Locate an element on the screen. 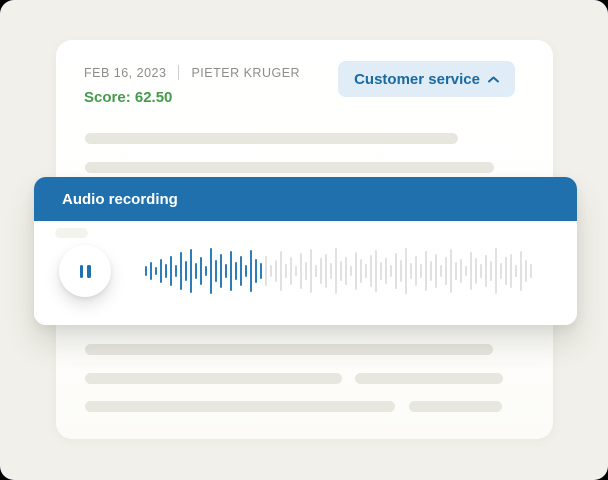 The width and height of the screenshot is (608, 480). record-date: FEB 16, 2023 is located at coordinates (125, 72).